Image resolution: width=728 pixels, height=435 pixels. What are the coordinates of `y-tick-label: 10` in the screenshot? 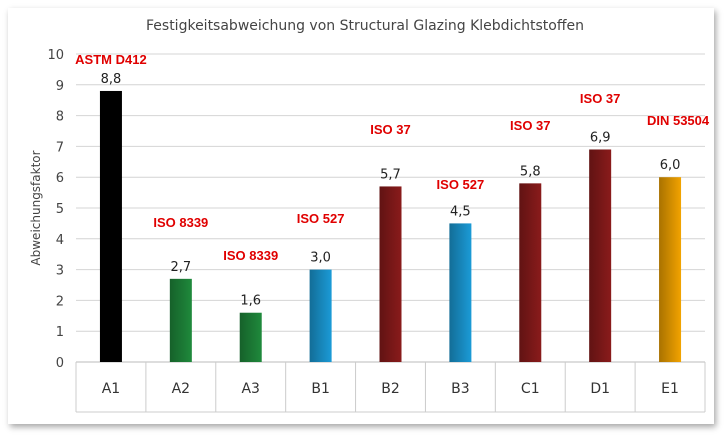 It's located at (55, 55).